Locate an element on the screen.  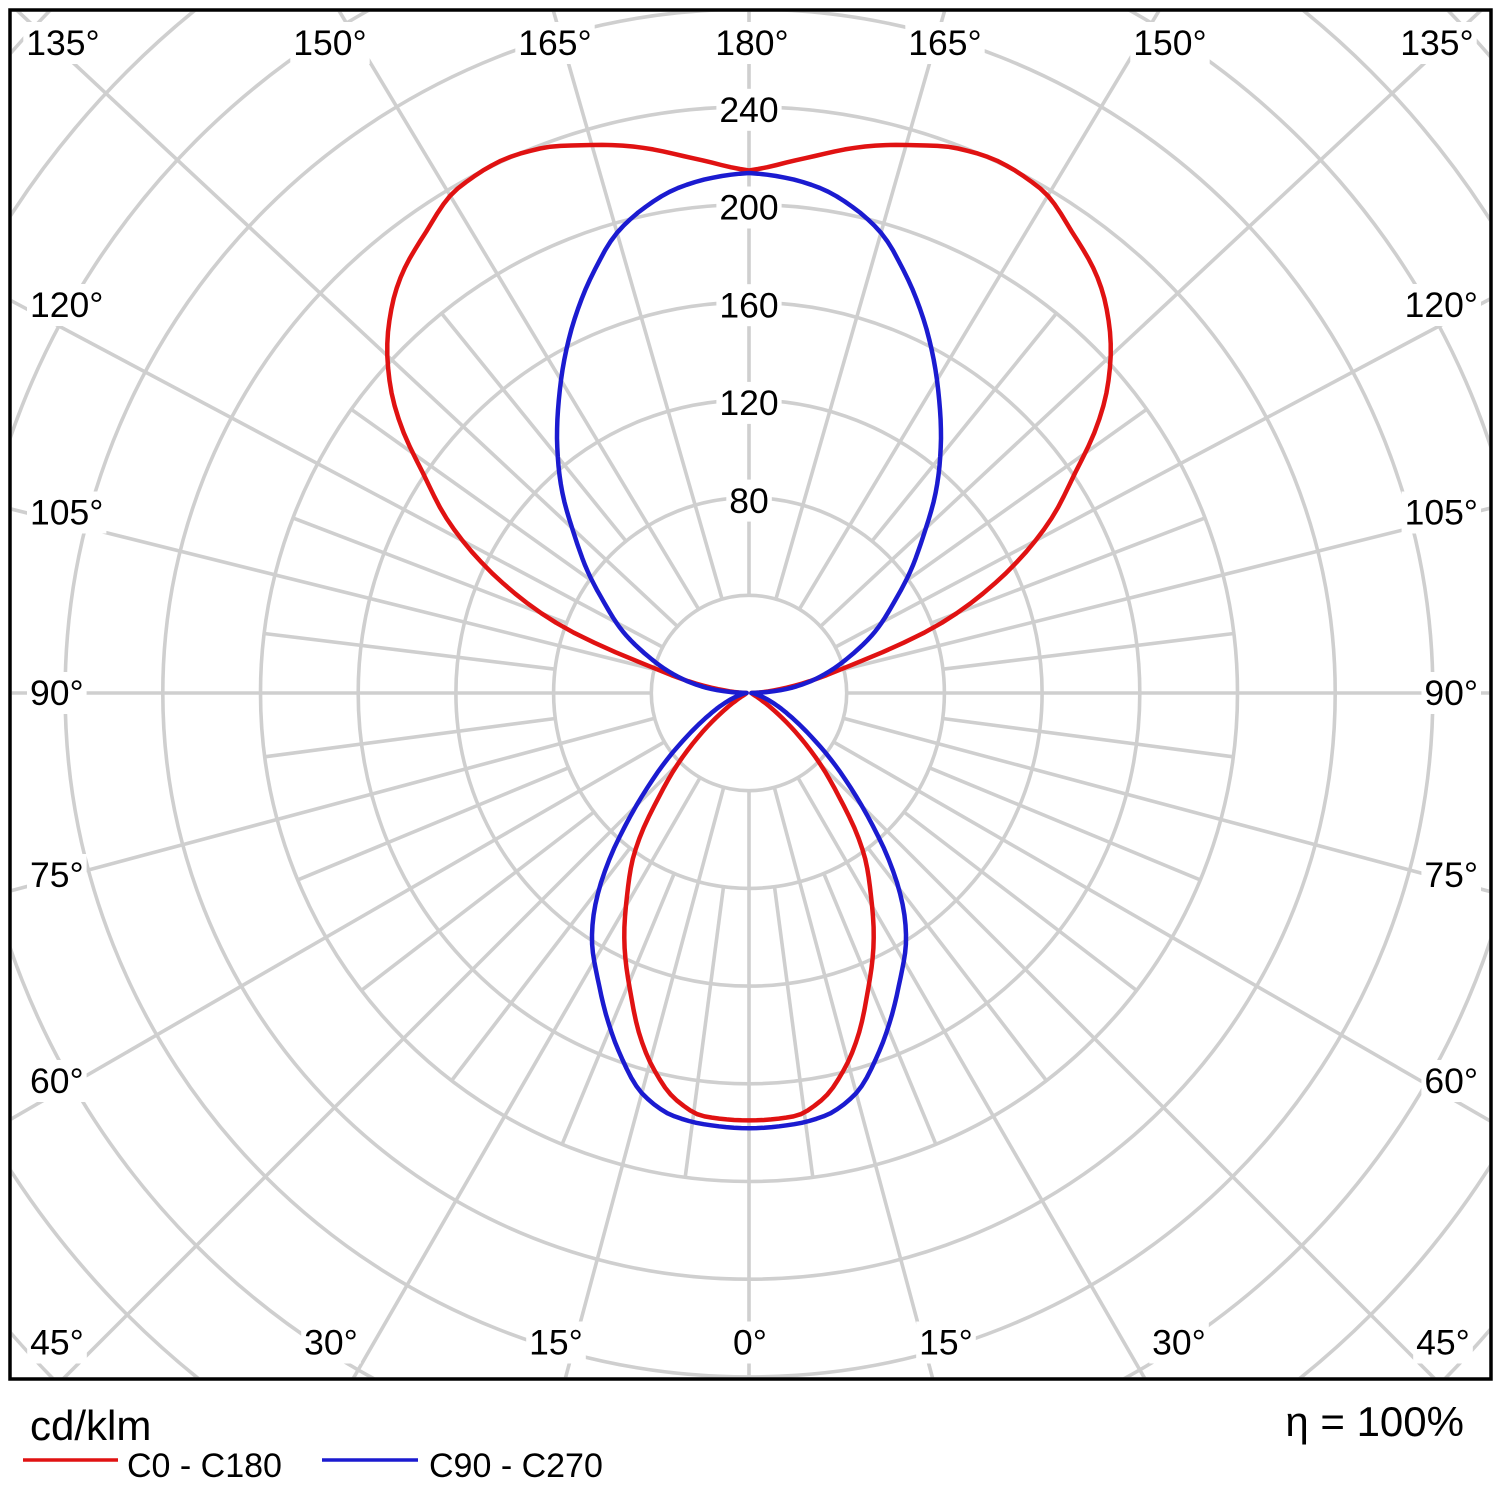
svg-text: 200 is located at coordinates (748, 208).